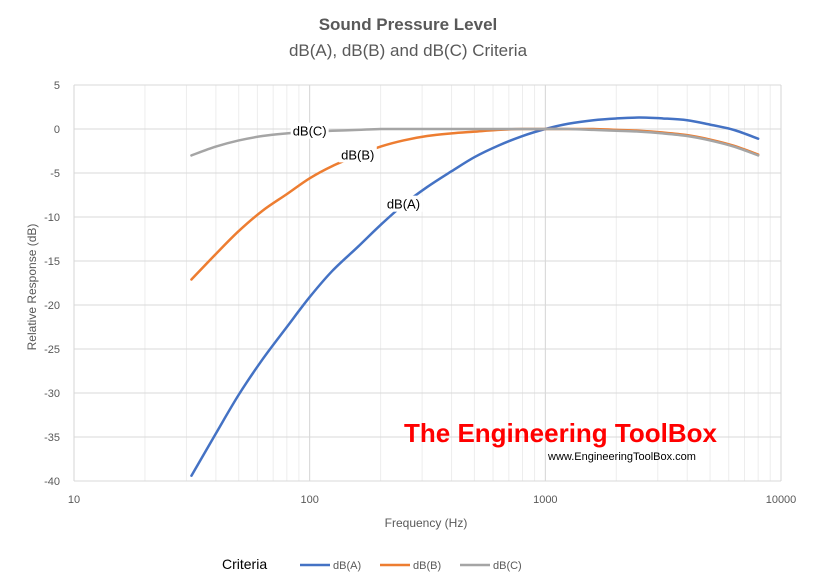 The image size is (816, 587). What do you see at coordinates (781, 500) in the screenshot?
I see `x-tick-label: 10000` at bounding box center [781, 500].